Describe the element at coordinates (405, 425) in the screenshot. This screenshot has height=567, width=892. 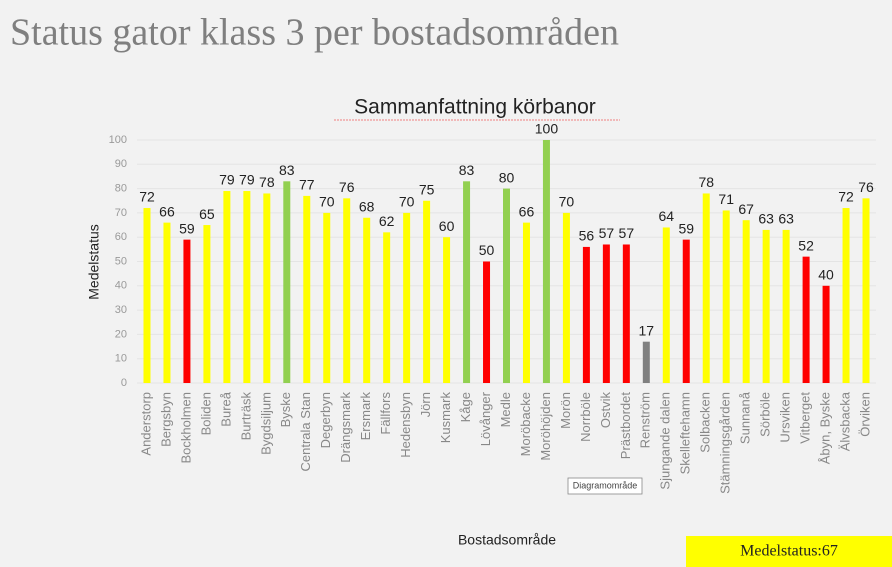
I see `x-tick-label: Hedensbyn` at that location.